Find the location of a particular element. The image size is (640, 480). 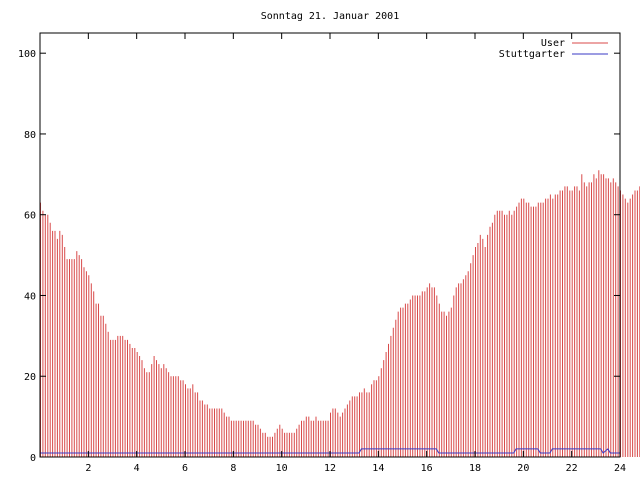

x-tick-label: 24 is located at coordinates (620, 468).